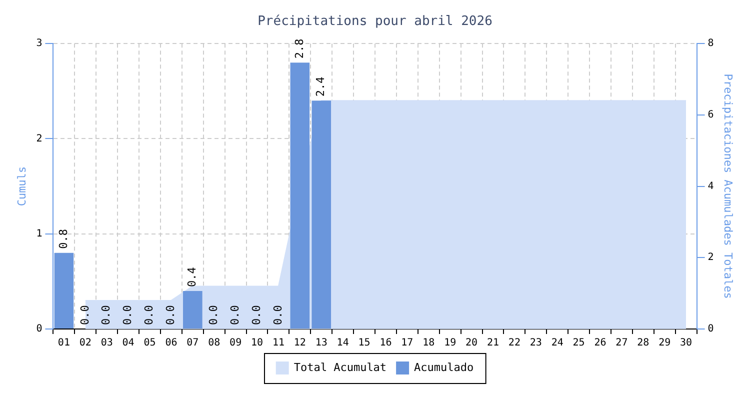 Image resolution: width=750 pixels, height=400 pixels. I want to click on x-tick-label: 22, so click(514, 343).